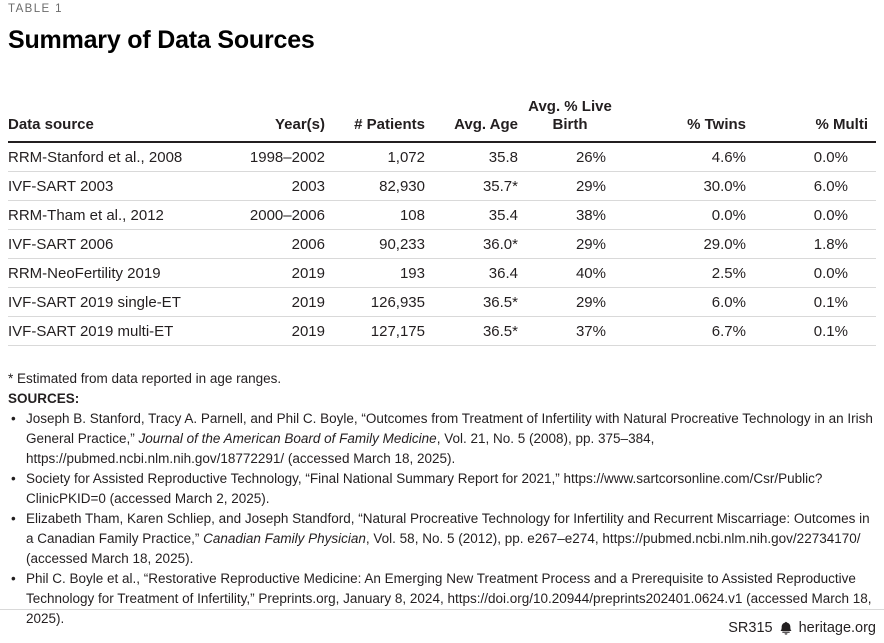 The height and width of the screenshot is (643, 884). Describe the element at coordinates (383, 273) in the screenshot. I see `table-cell: 193` at that location.